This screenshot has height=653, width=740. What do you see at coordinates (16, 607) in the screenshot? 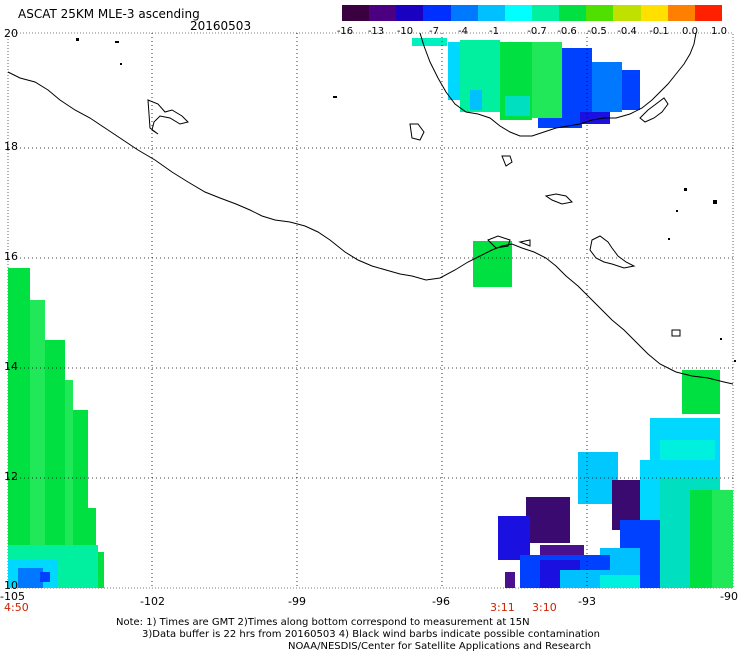
I see `time-label-left: 4:50` at bounding box center [16, 607].